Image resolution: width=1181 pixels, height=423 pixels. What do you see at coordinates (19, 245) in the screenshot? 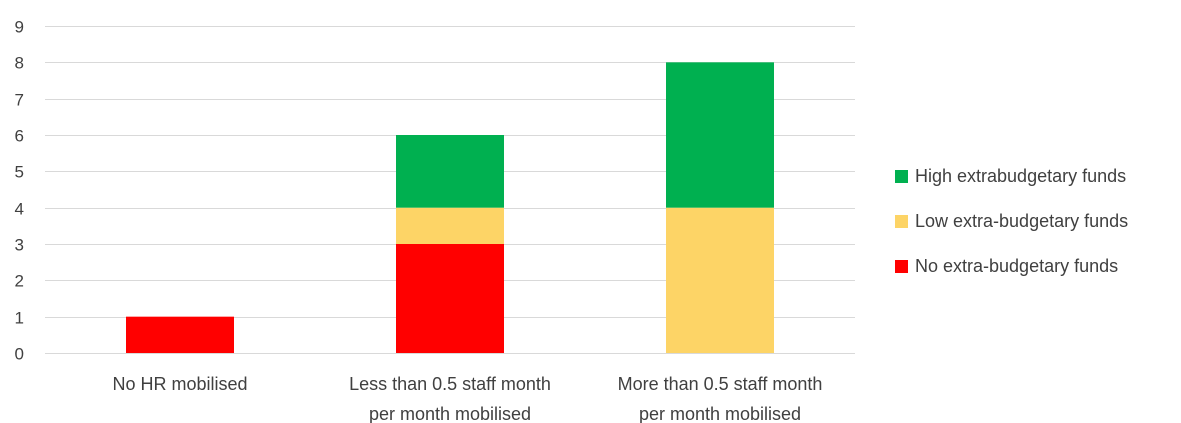
I see `y-tick-label: 3` at bounding box center [19, 245].